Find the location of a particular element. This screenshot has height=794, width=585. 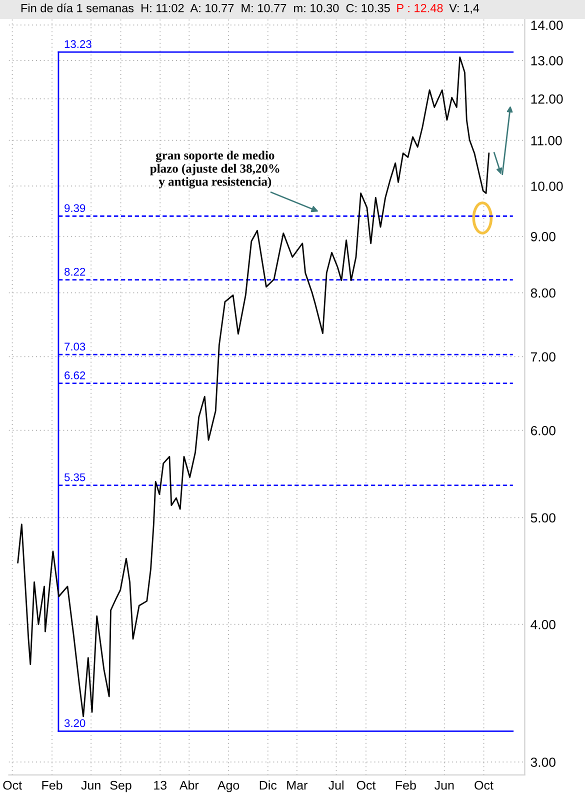

y-tick-label: 10.00 is located at coordinates (547, 186).